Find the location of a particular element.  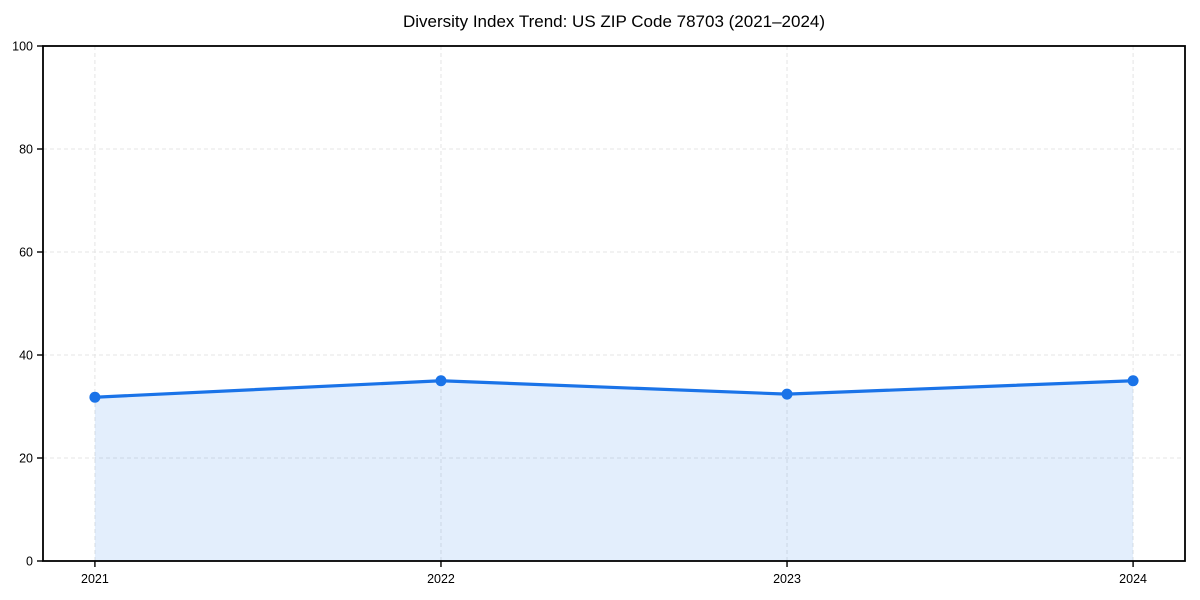

data-point-marker-2022 is located at coordinates (441, 381).